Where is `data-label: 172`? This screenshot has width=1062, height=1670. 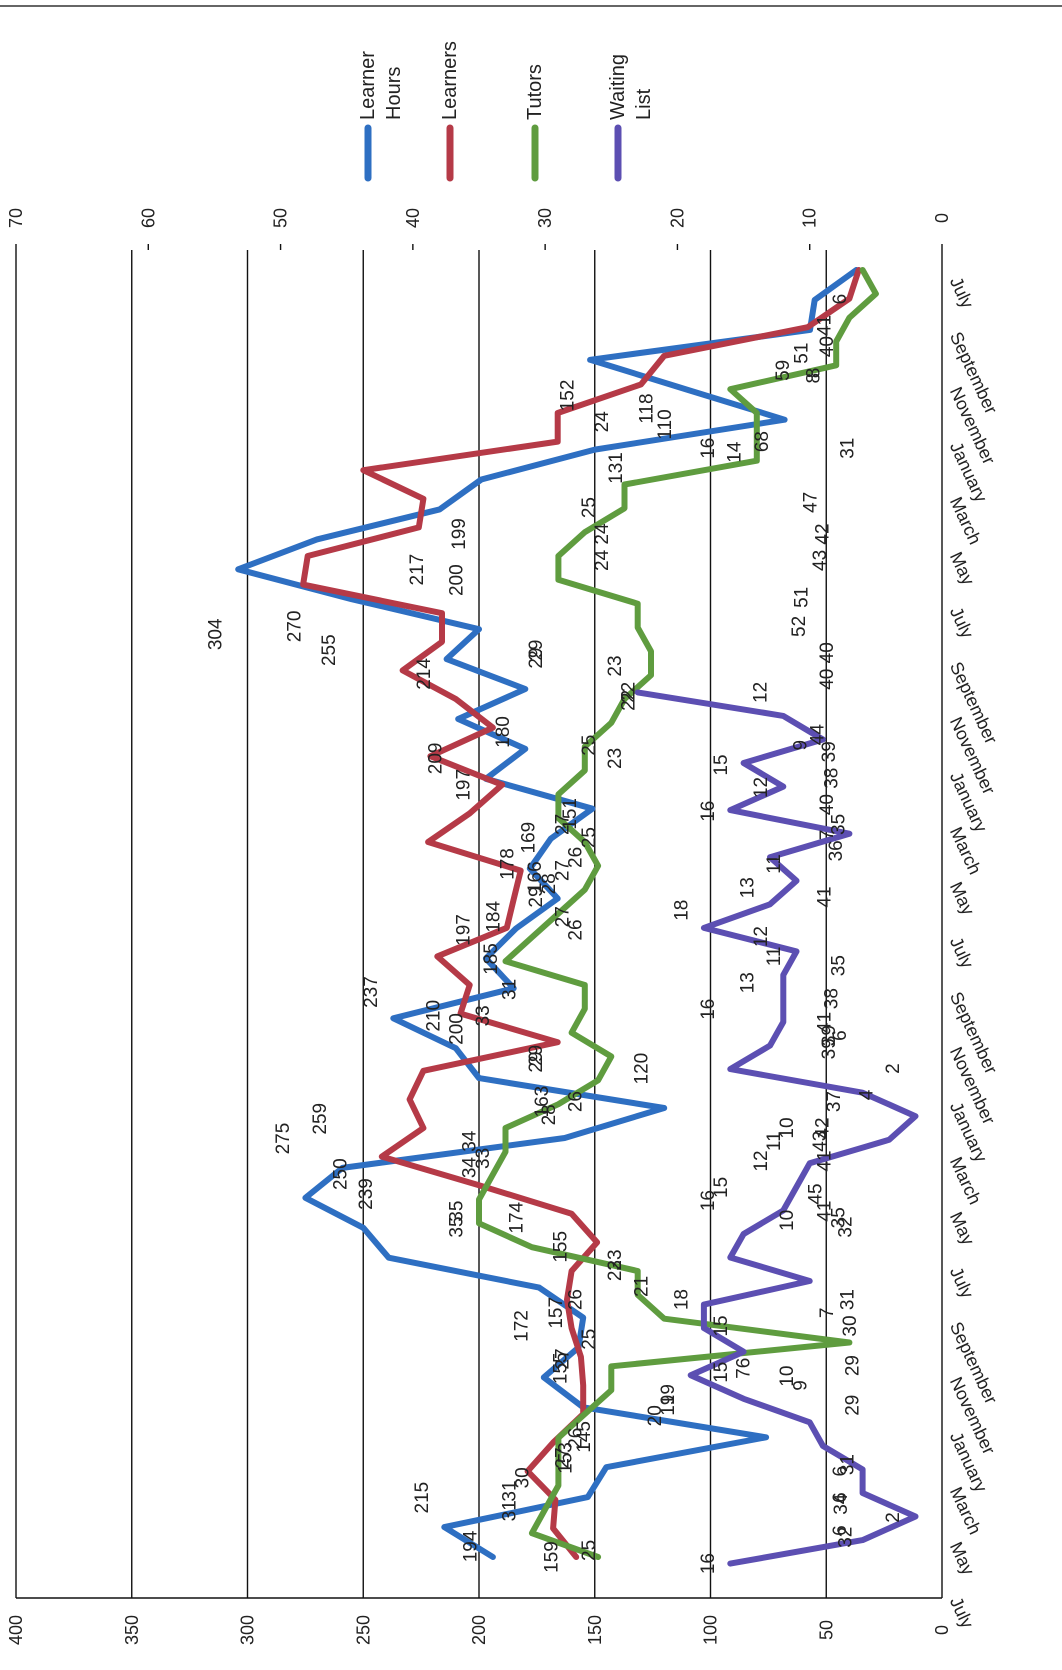 data-label: 172 is located at coordinates (521, 1326).